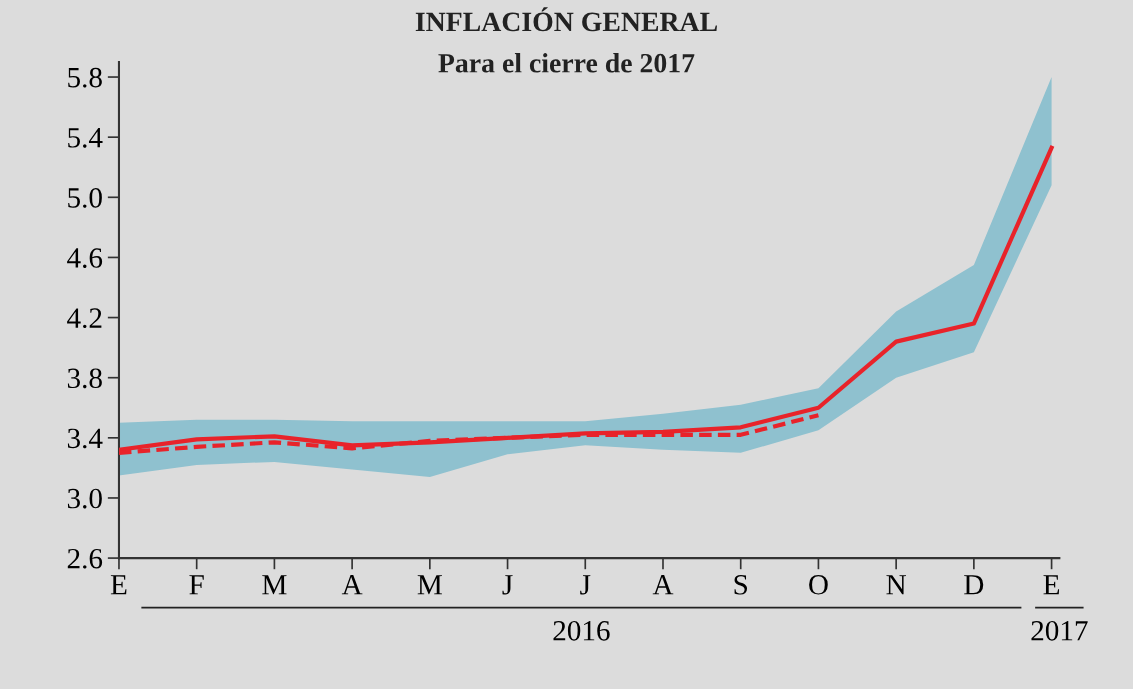 This screenshot has width=1133, height=689. What do you see at coordinates (566, 63) in the screenshot?
I see `chart-subtitle: Para el cierre de 2017` at bounding box center [566, 63].